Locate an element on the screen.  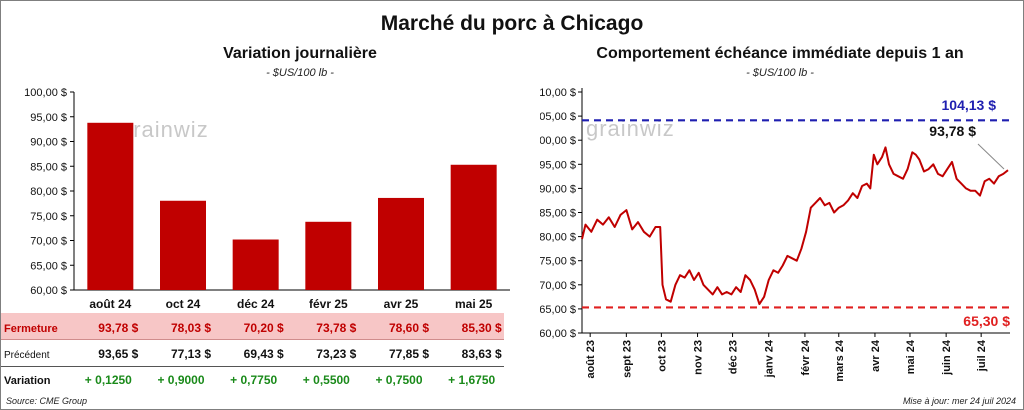
precedent-cell: 77,85 $ is located at coordinates (409, 354).